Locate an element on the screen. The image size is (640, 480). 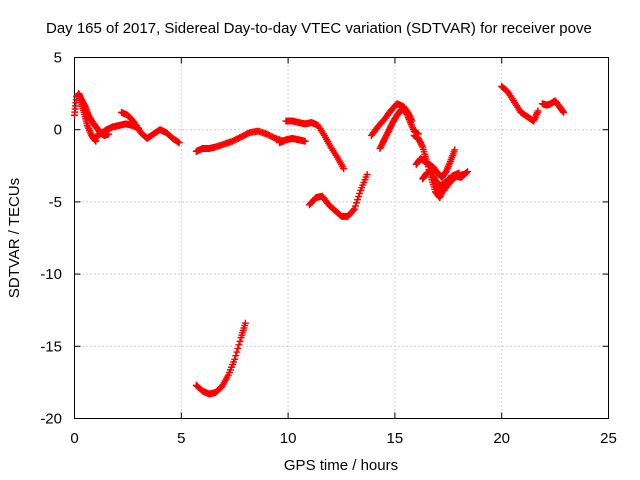
x-tick-labels: 0 5 10 15 20 25 is located at coordinates (343, 438).